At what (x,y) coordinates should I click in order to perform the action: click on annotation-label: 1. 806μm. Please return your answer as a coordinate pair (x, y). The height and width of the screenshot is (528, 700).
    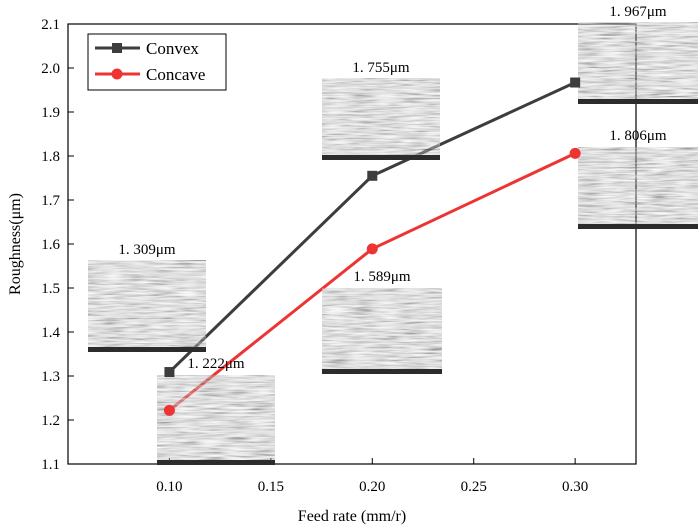
    Looking at the image, I should click on (638, 136).